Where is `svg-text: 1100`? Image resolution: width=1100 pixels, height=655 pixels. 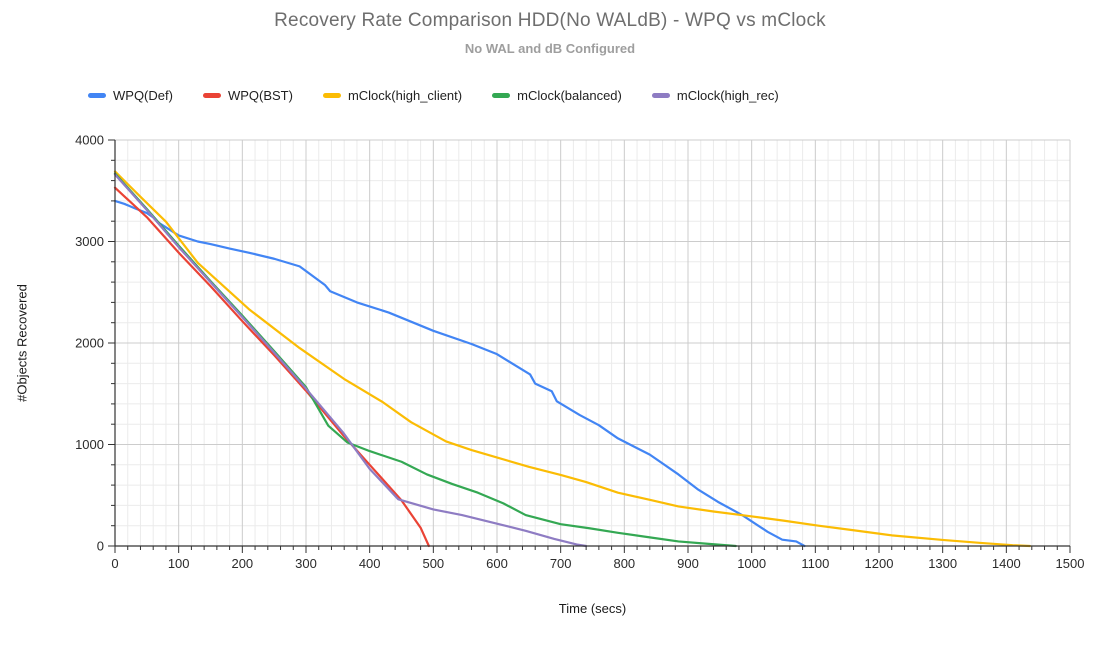 svg-text: 1100 is located at coordinates (815, 563).